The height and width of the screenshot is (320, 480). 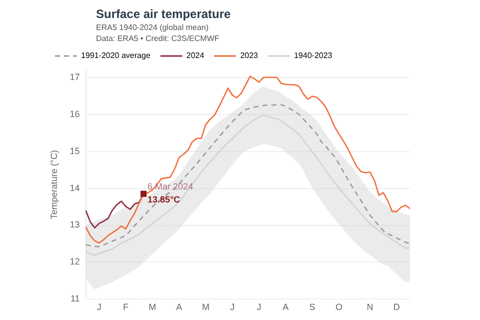 What do you see at coordinates (312, 307) in the screenshot?
I see `x-tick-label: S` at bounding box center [312, 307].